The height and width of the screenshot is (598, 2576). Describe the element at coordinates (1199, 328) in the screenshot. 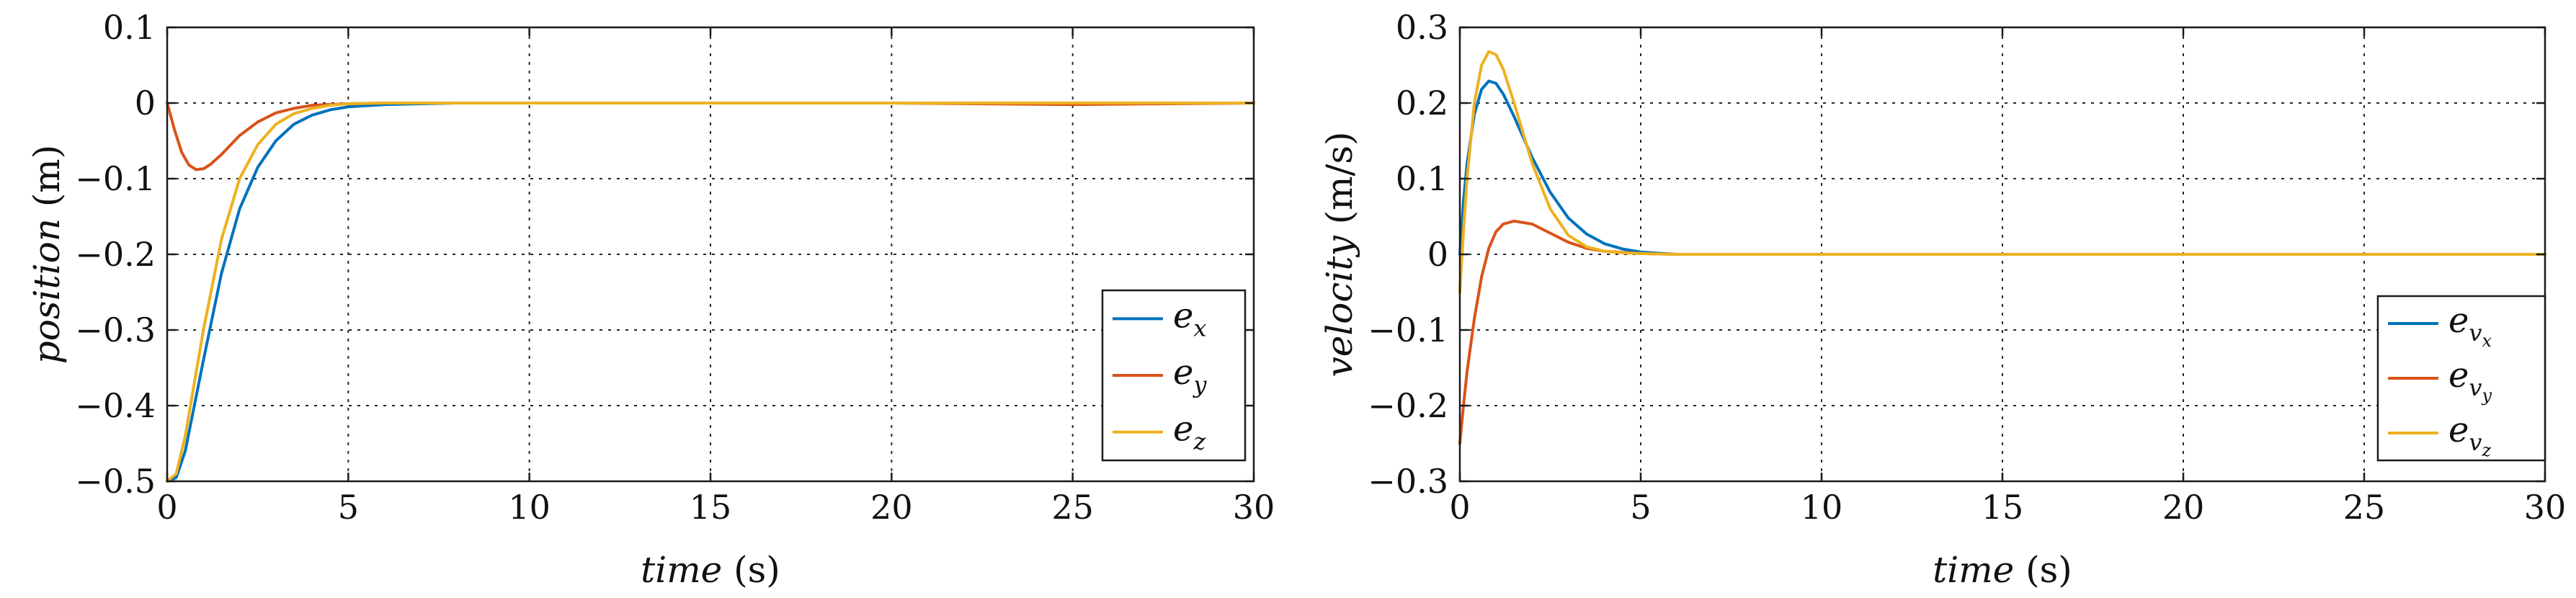

I see `legend-subscript: x` at that location.